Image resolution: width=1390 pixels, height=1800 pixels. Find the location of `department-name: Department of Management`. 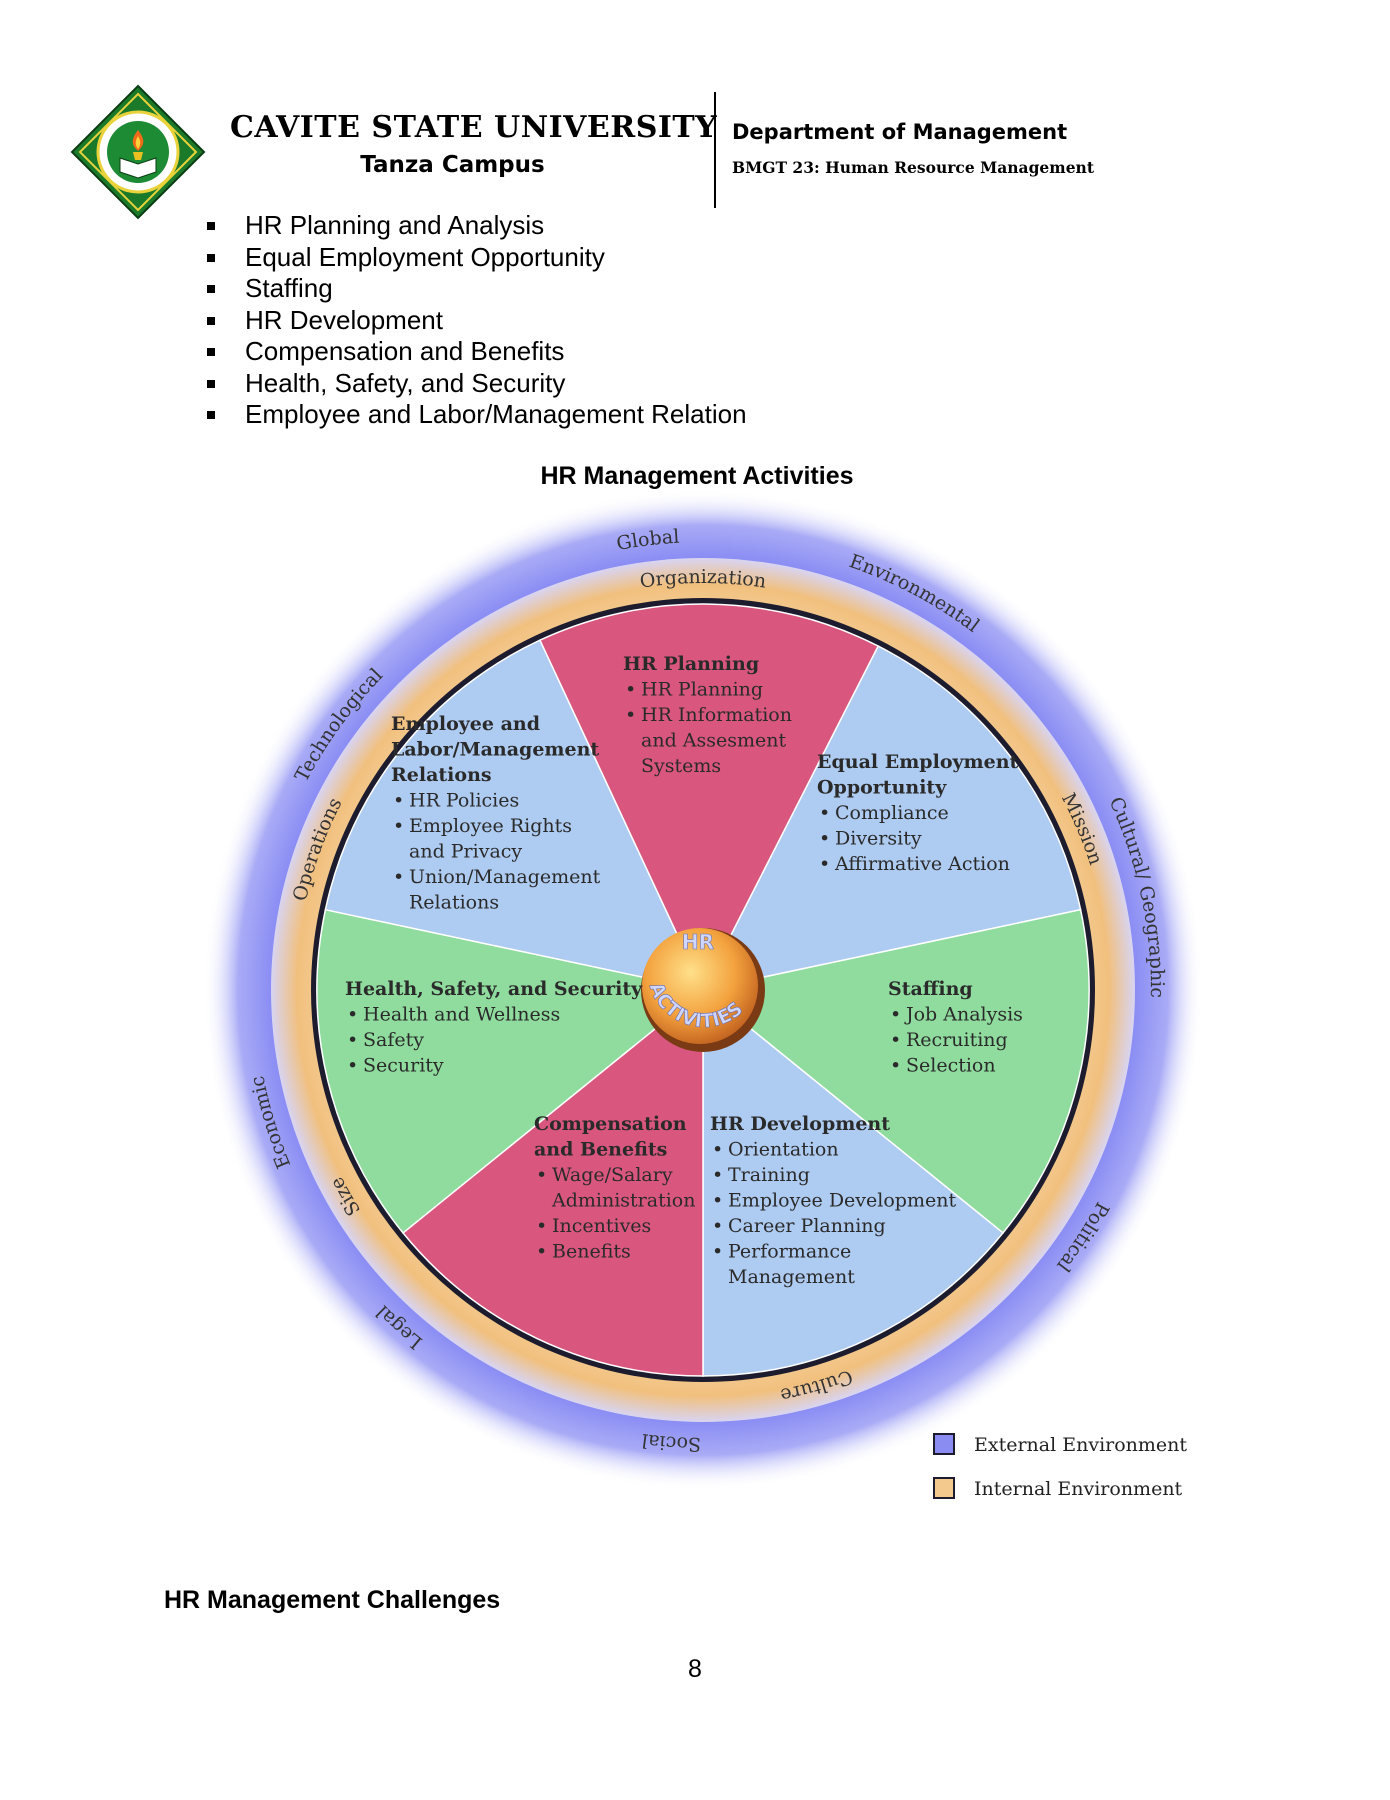

department-name: Department of Management is located at coordinates (900, 132).